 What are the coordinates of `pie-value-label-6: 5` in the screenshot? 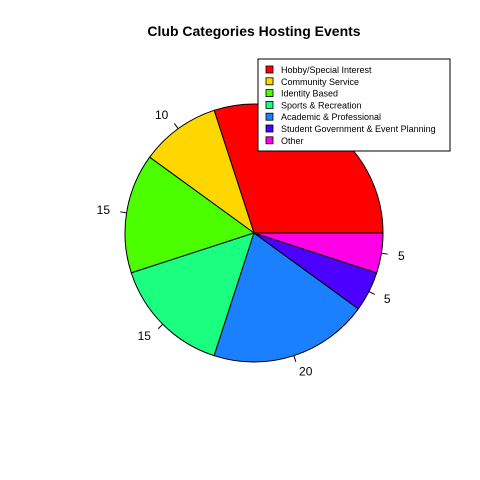 It's located at (401, 256).